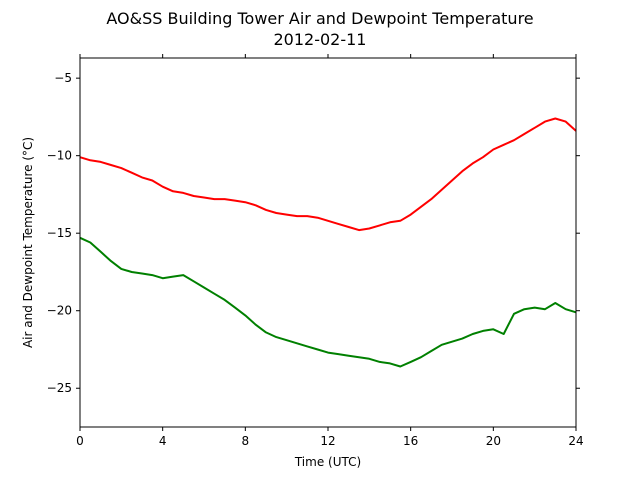 The height and width of the screenshot is (480, 640). What do you see at coordinates (246, 441) in the screenshot?
I see `x-tick-label: 8` at bounding box center [246, 441].